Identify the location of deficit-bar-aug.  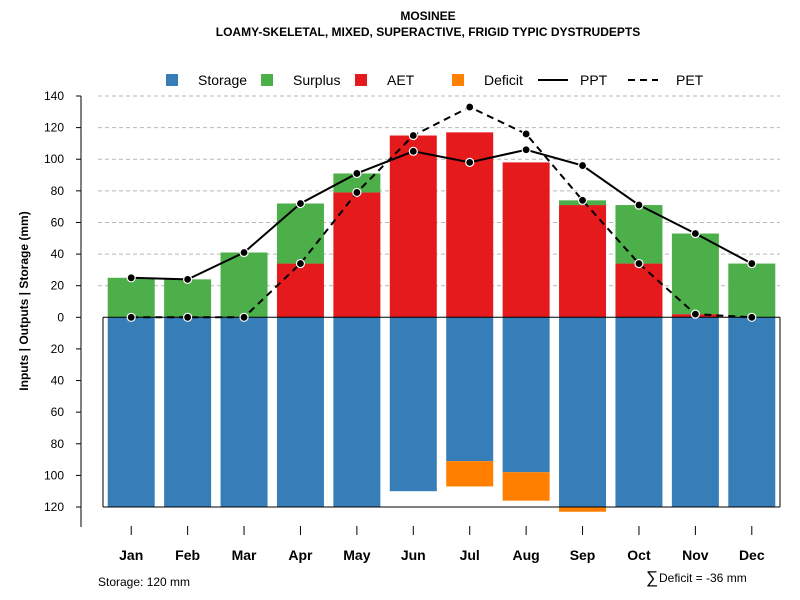
(526, 486).